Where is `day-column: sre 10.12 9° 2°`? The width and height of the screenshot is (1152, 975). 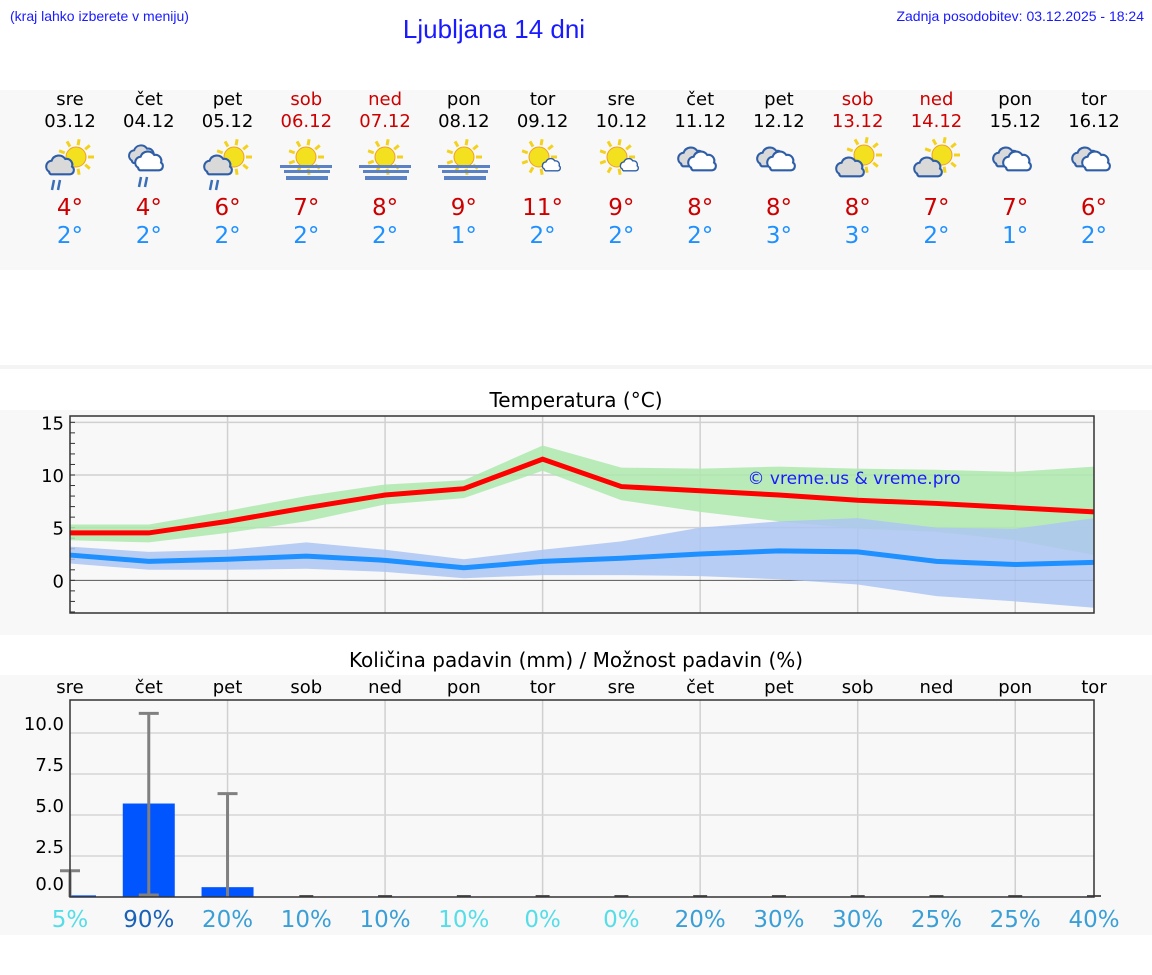
day-column: sre 10.12 9° 2° is located at coordinates (621, 169).